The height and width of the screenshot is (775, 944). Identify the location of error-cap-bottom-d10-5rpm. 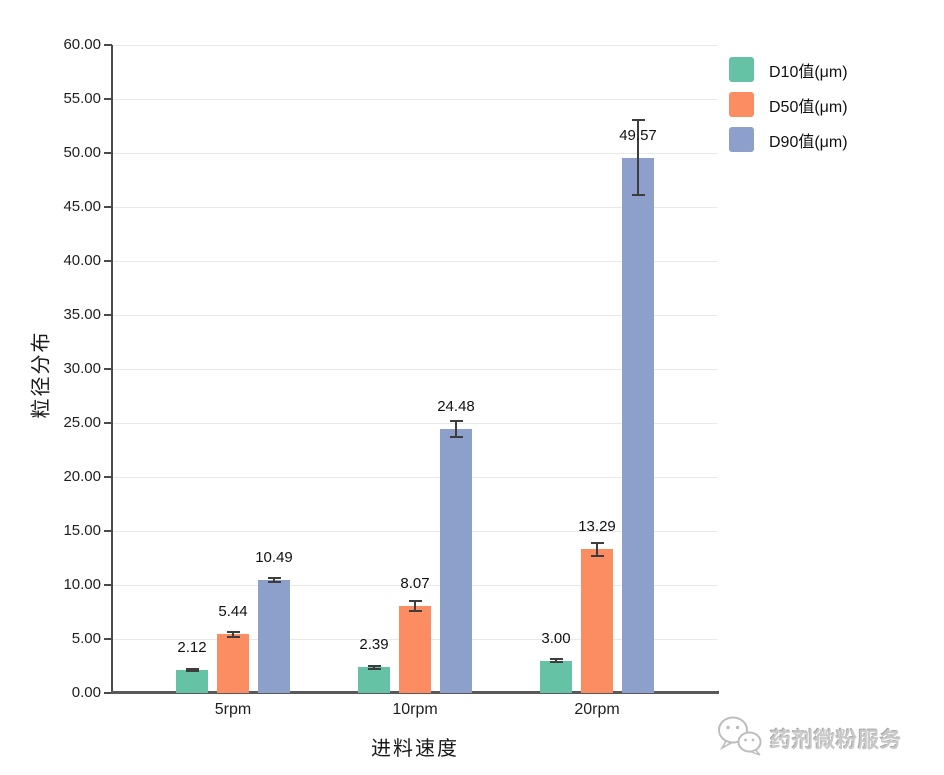
(192, 671).